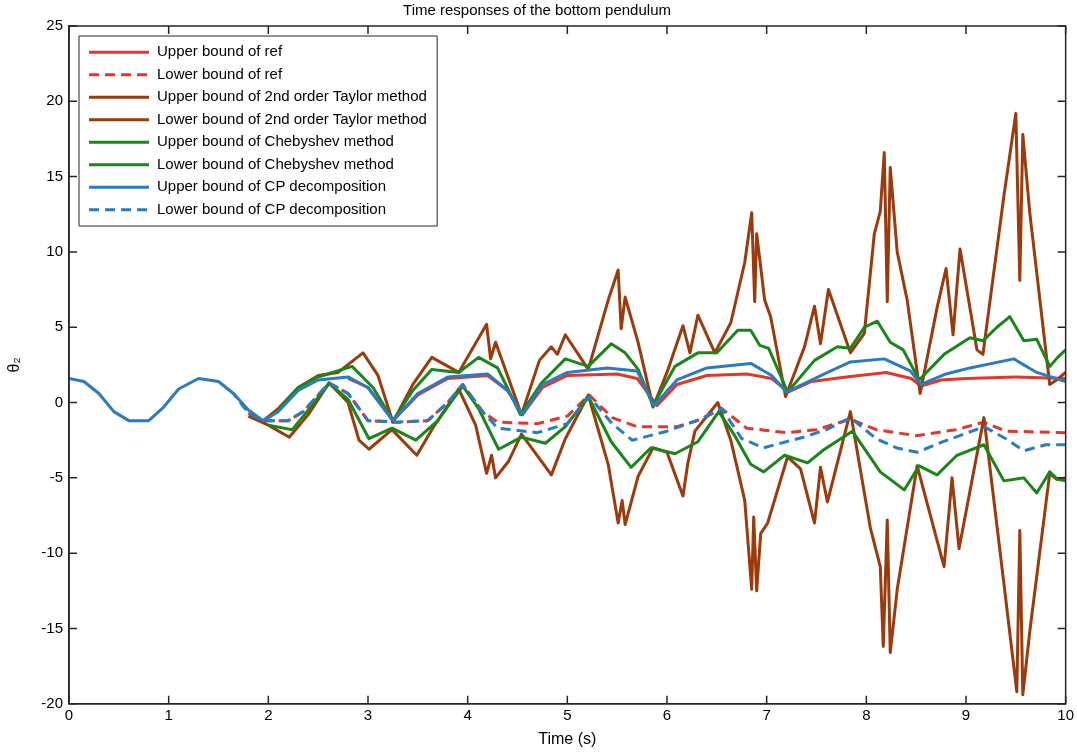 This screenshot has width=1077, height=753. What do you see at coordinates (275, 163) in the screenshot?
I see `legend-label: Lower bound of Chebyshev method` at bounding box center [275, 163].